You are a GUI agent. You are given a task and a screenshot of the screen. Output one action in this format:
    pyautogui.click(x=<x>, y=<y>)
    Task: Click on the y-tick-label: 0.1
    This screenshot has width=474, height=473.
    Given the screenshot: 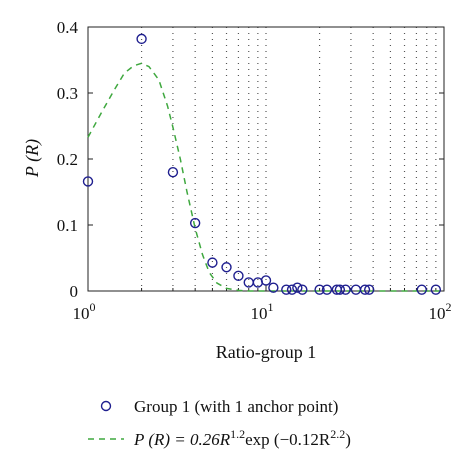 What is the action you would take?
    pyautogui.click(x=67, y=225)
    